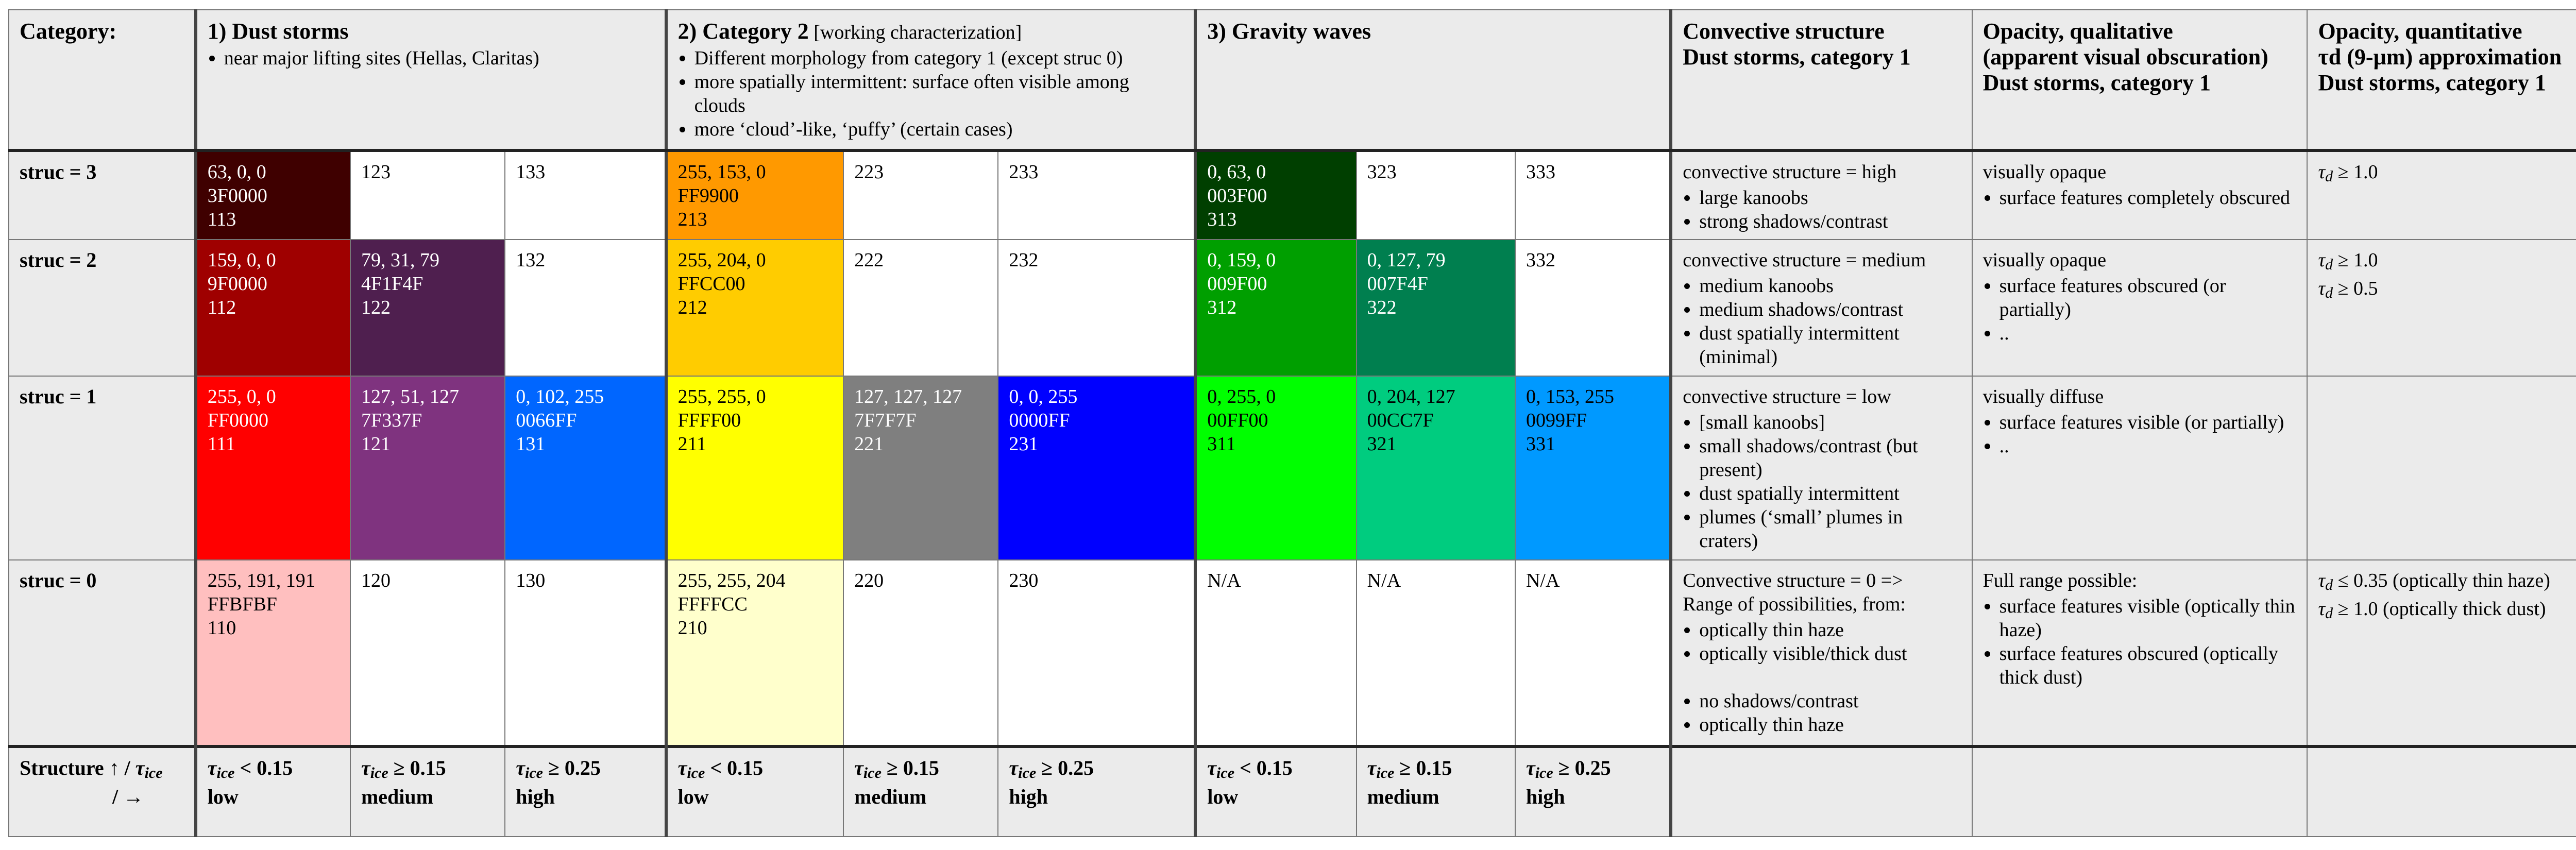 The image size is (2576, 850). What do you see at coordinates (2440, 57) in the screenshot?
I see `opn-header-line2: τd (9-µm) approximation` at bounding box center [2440, 57].